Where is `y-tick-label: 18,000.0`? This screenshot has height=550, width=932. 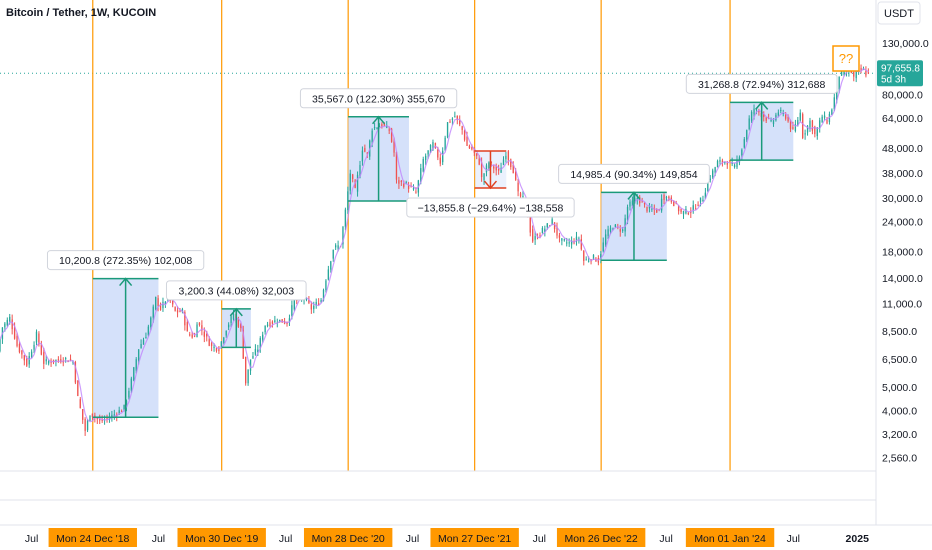 y-tick-label: 18,000.0 is located at coordinates (902, 253).